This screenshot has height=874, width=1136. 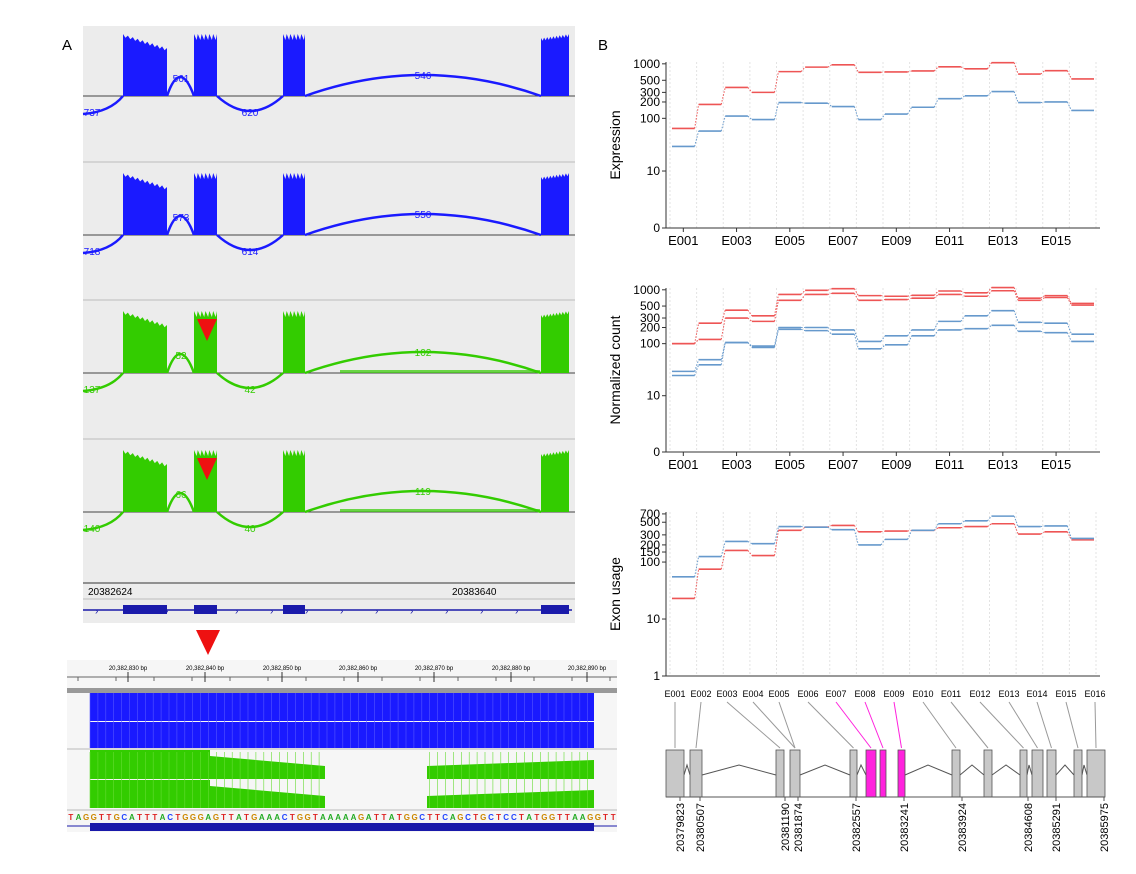 What do you see at coordinates (587, 669) in the screenshot?
I see `zoom-ruler-label: 20,382,890 bp` at bounding box center [587, 669].